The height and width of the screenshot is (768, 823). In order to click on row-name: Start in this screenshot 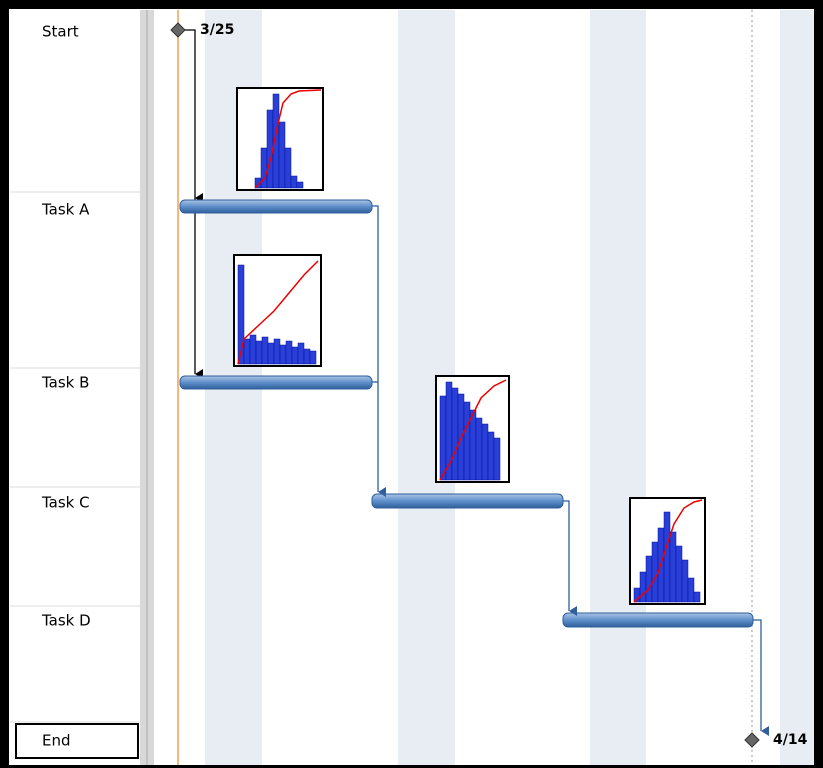, I will do `click(60, 32)`.